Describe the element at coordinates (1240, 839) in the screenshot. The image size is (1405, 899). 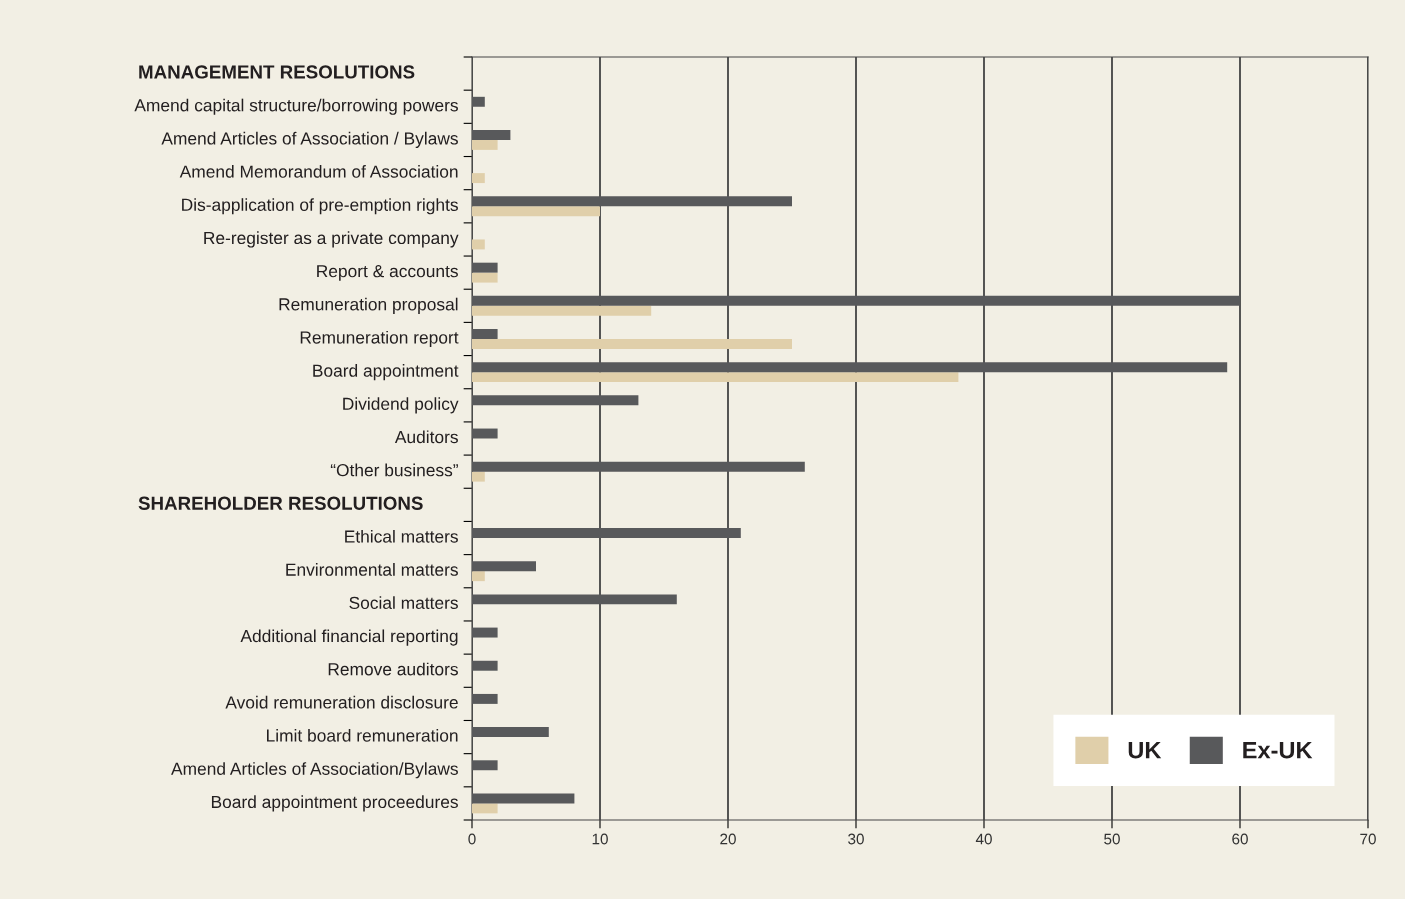
I see `x-tick-label: 60` at that location.